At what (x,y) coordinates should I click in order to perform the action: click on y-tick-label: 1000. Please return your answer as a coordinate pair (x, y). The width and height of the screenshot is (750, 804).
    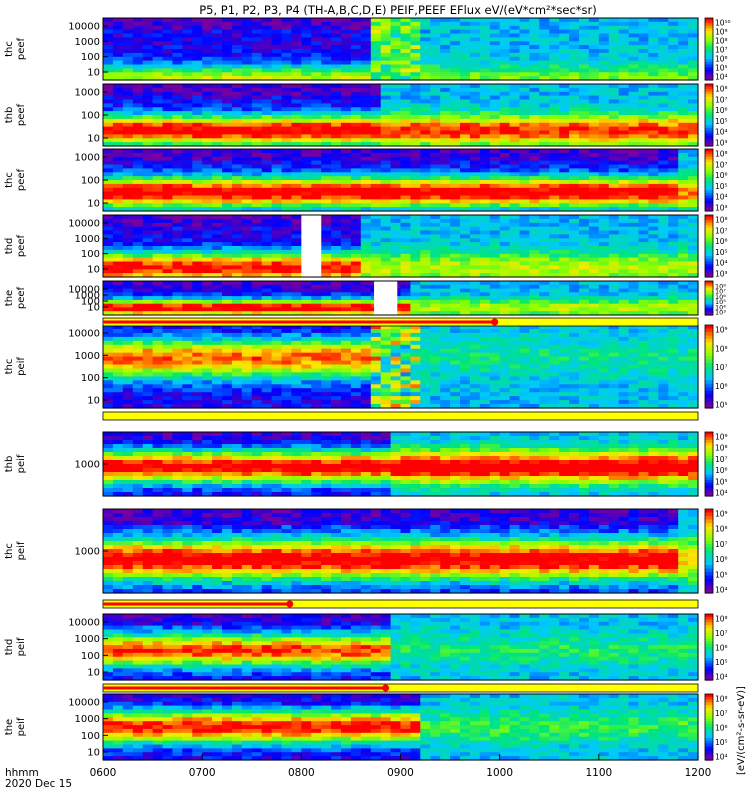
    Looking at the image, I should click on (87, 158).